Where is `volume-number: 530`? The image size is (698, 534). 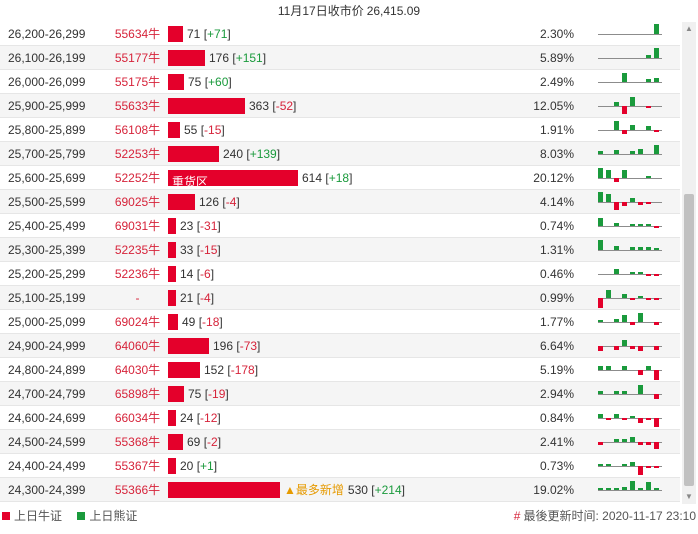 volume-number: 530 is located at coordinates (357, 490).